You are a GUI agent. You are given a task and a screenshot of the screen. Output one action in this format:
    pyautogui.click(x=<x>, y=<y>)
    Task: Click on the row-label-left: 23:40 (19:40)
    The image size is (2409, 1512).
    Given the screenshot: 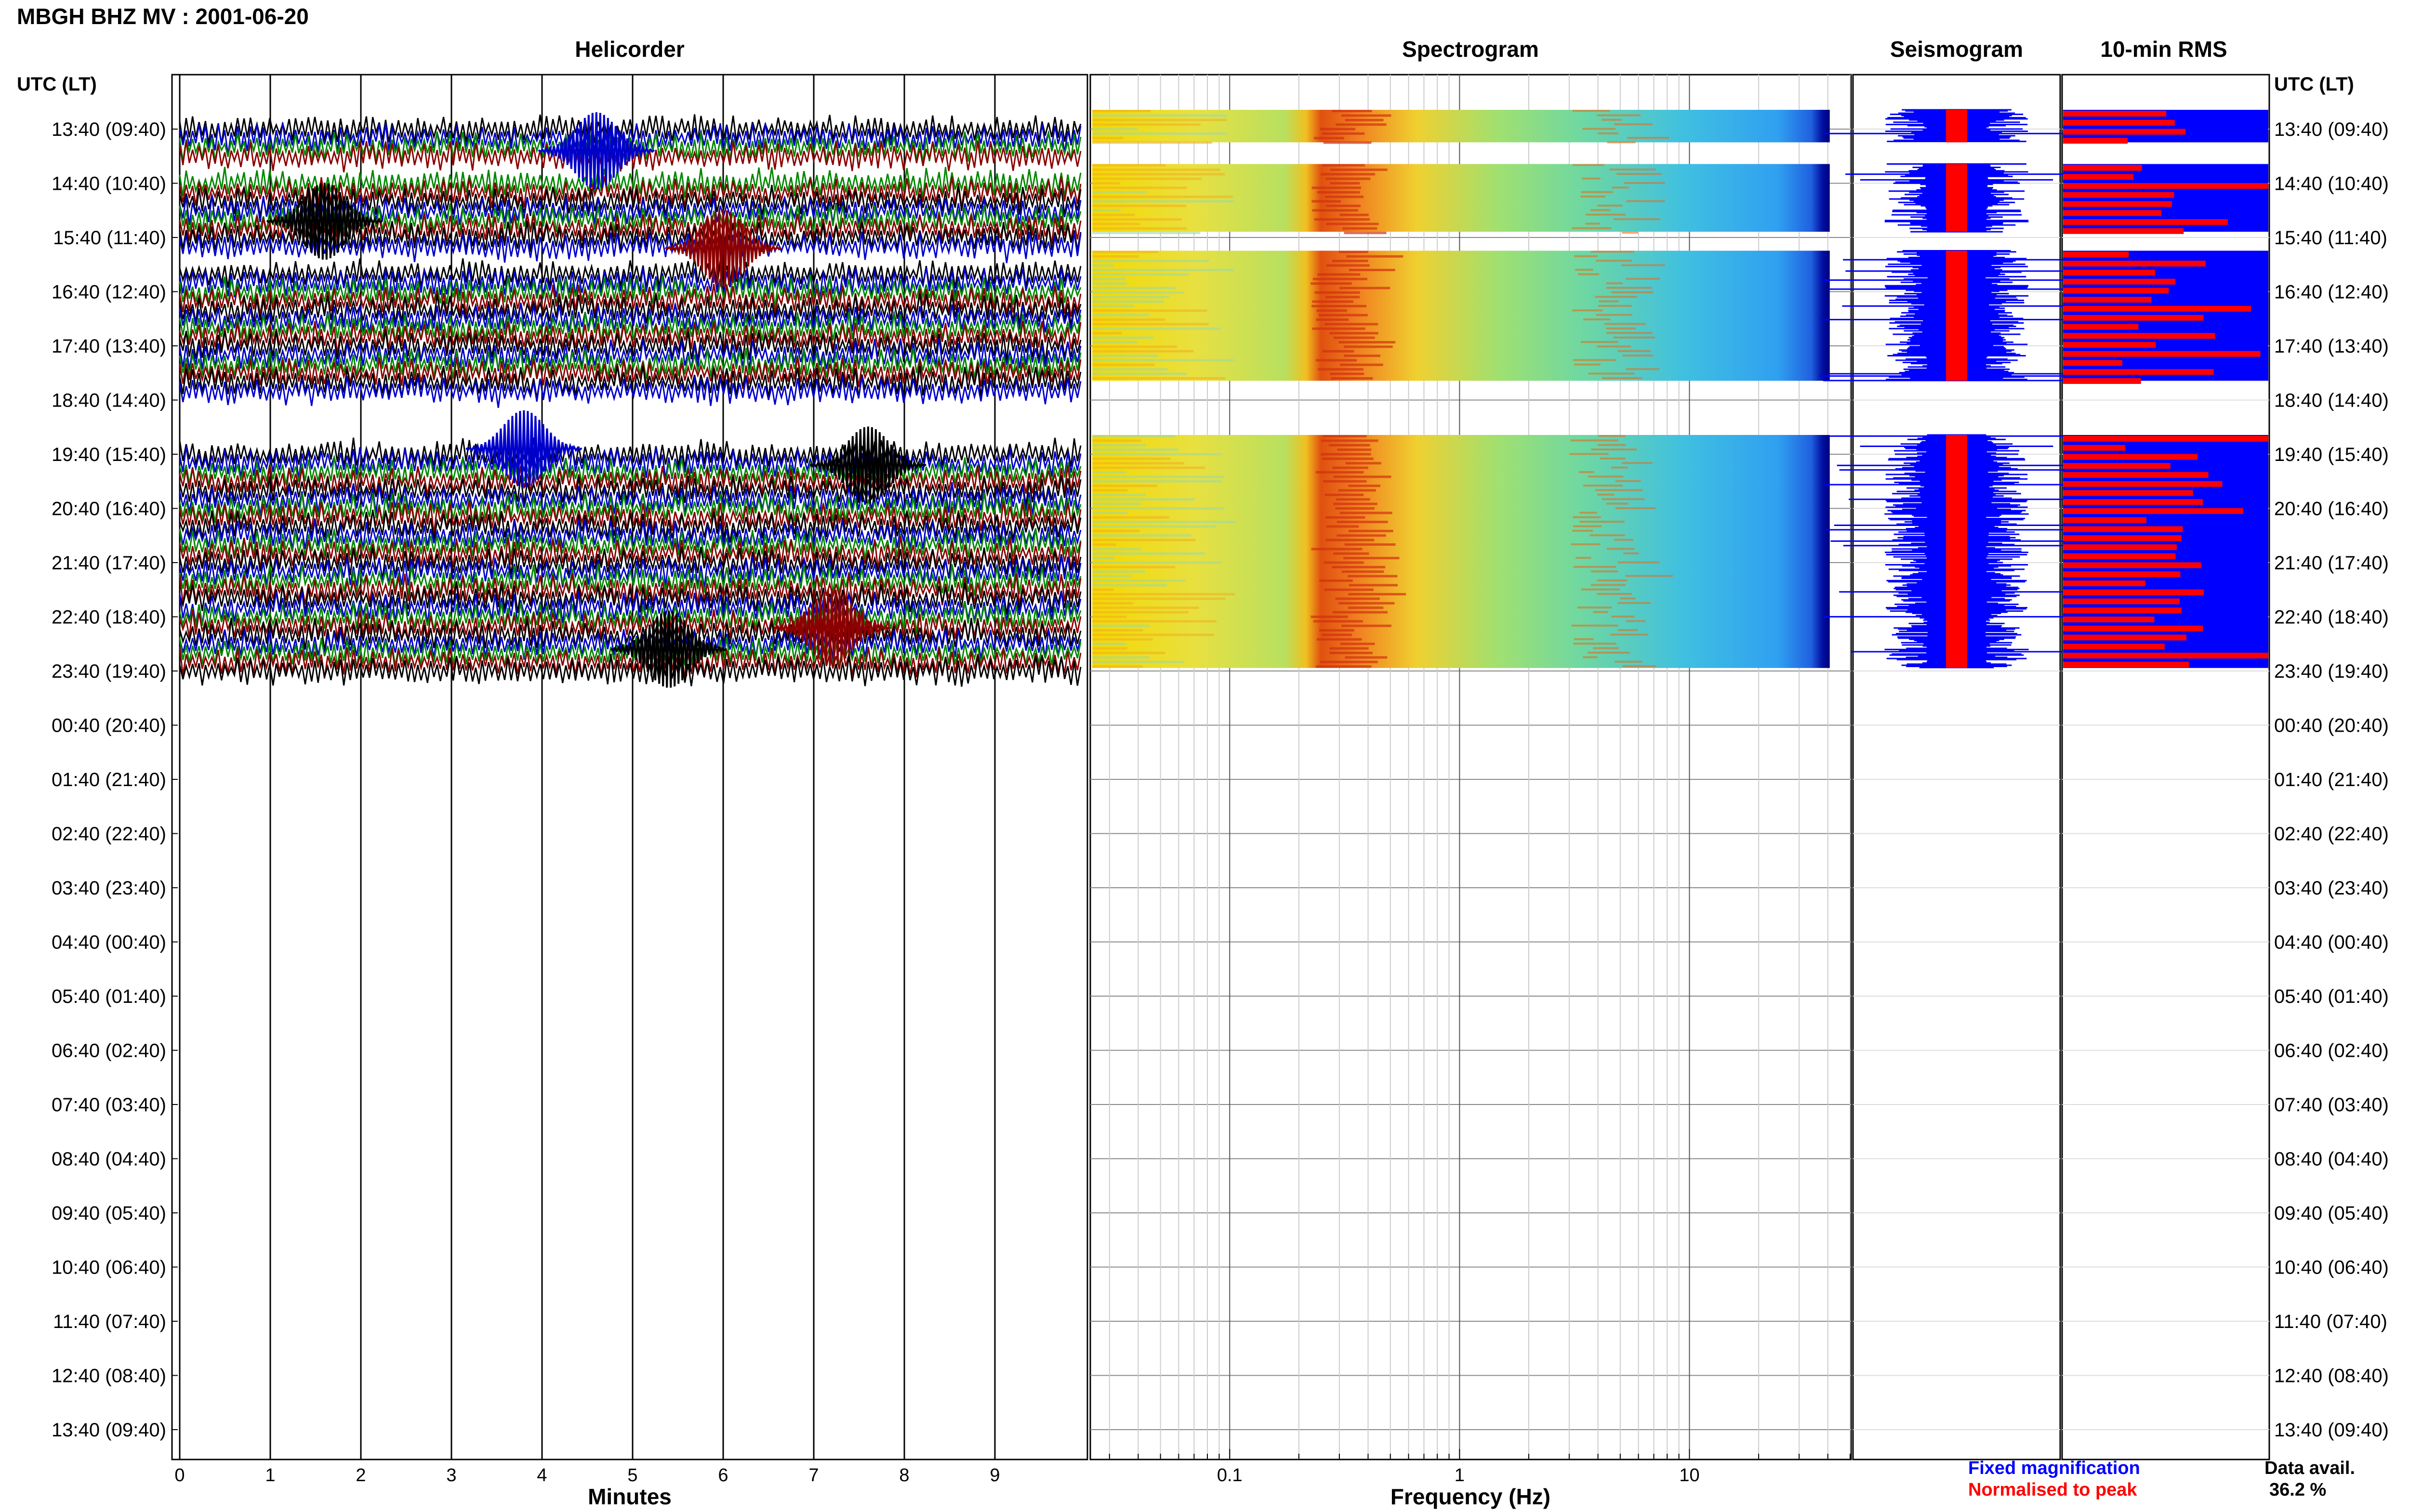 What is the action you would take?
    pyautogui.click(x=109, y=671)
    